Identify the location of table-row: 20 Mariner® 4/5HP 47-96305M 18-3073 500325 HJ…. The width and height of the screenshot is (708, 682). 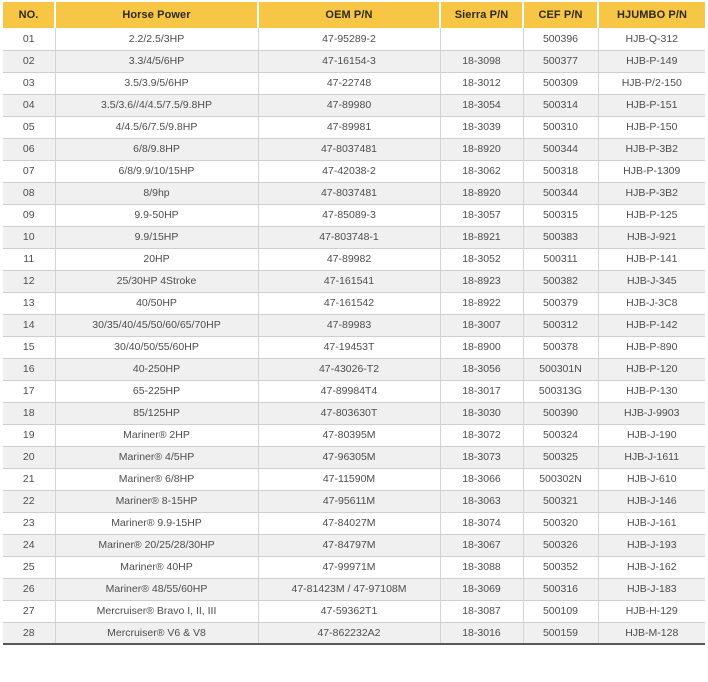
(354, 457).